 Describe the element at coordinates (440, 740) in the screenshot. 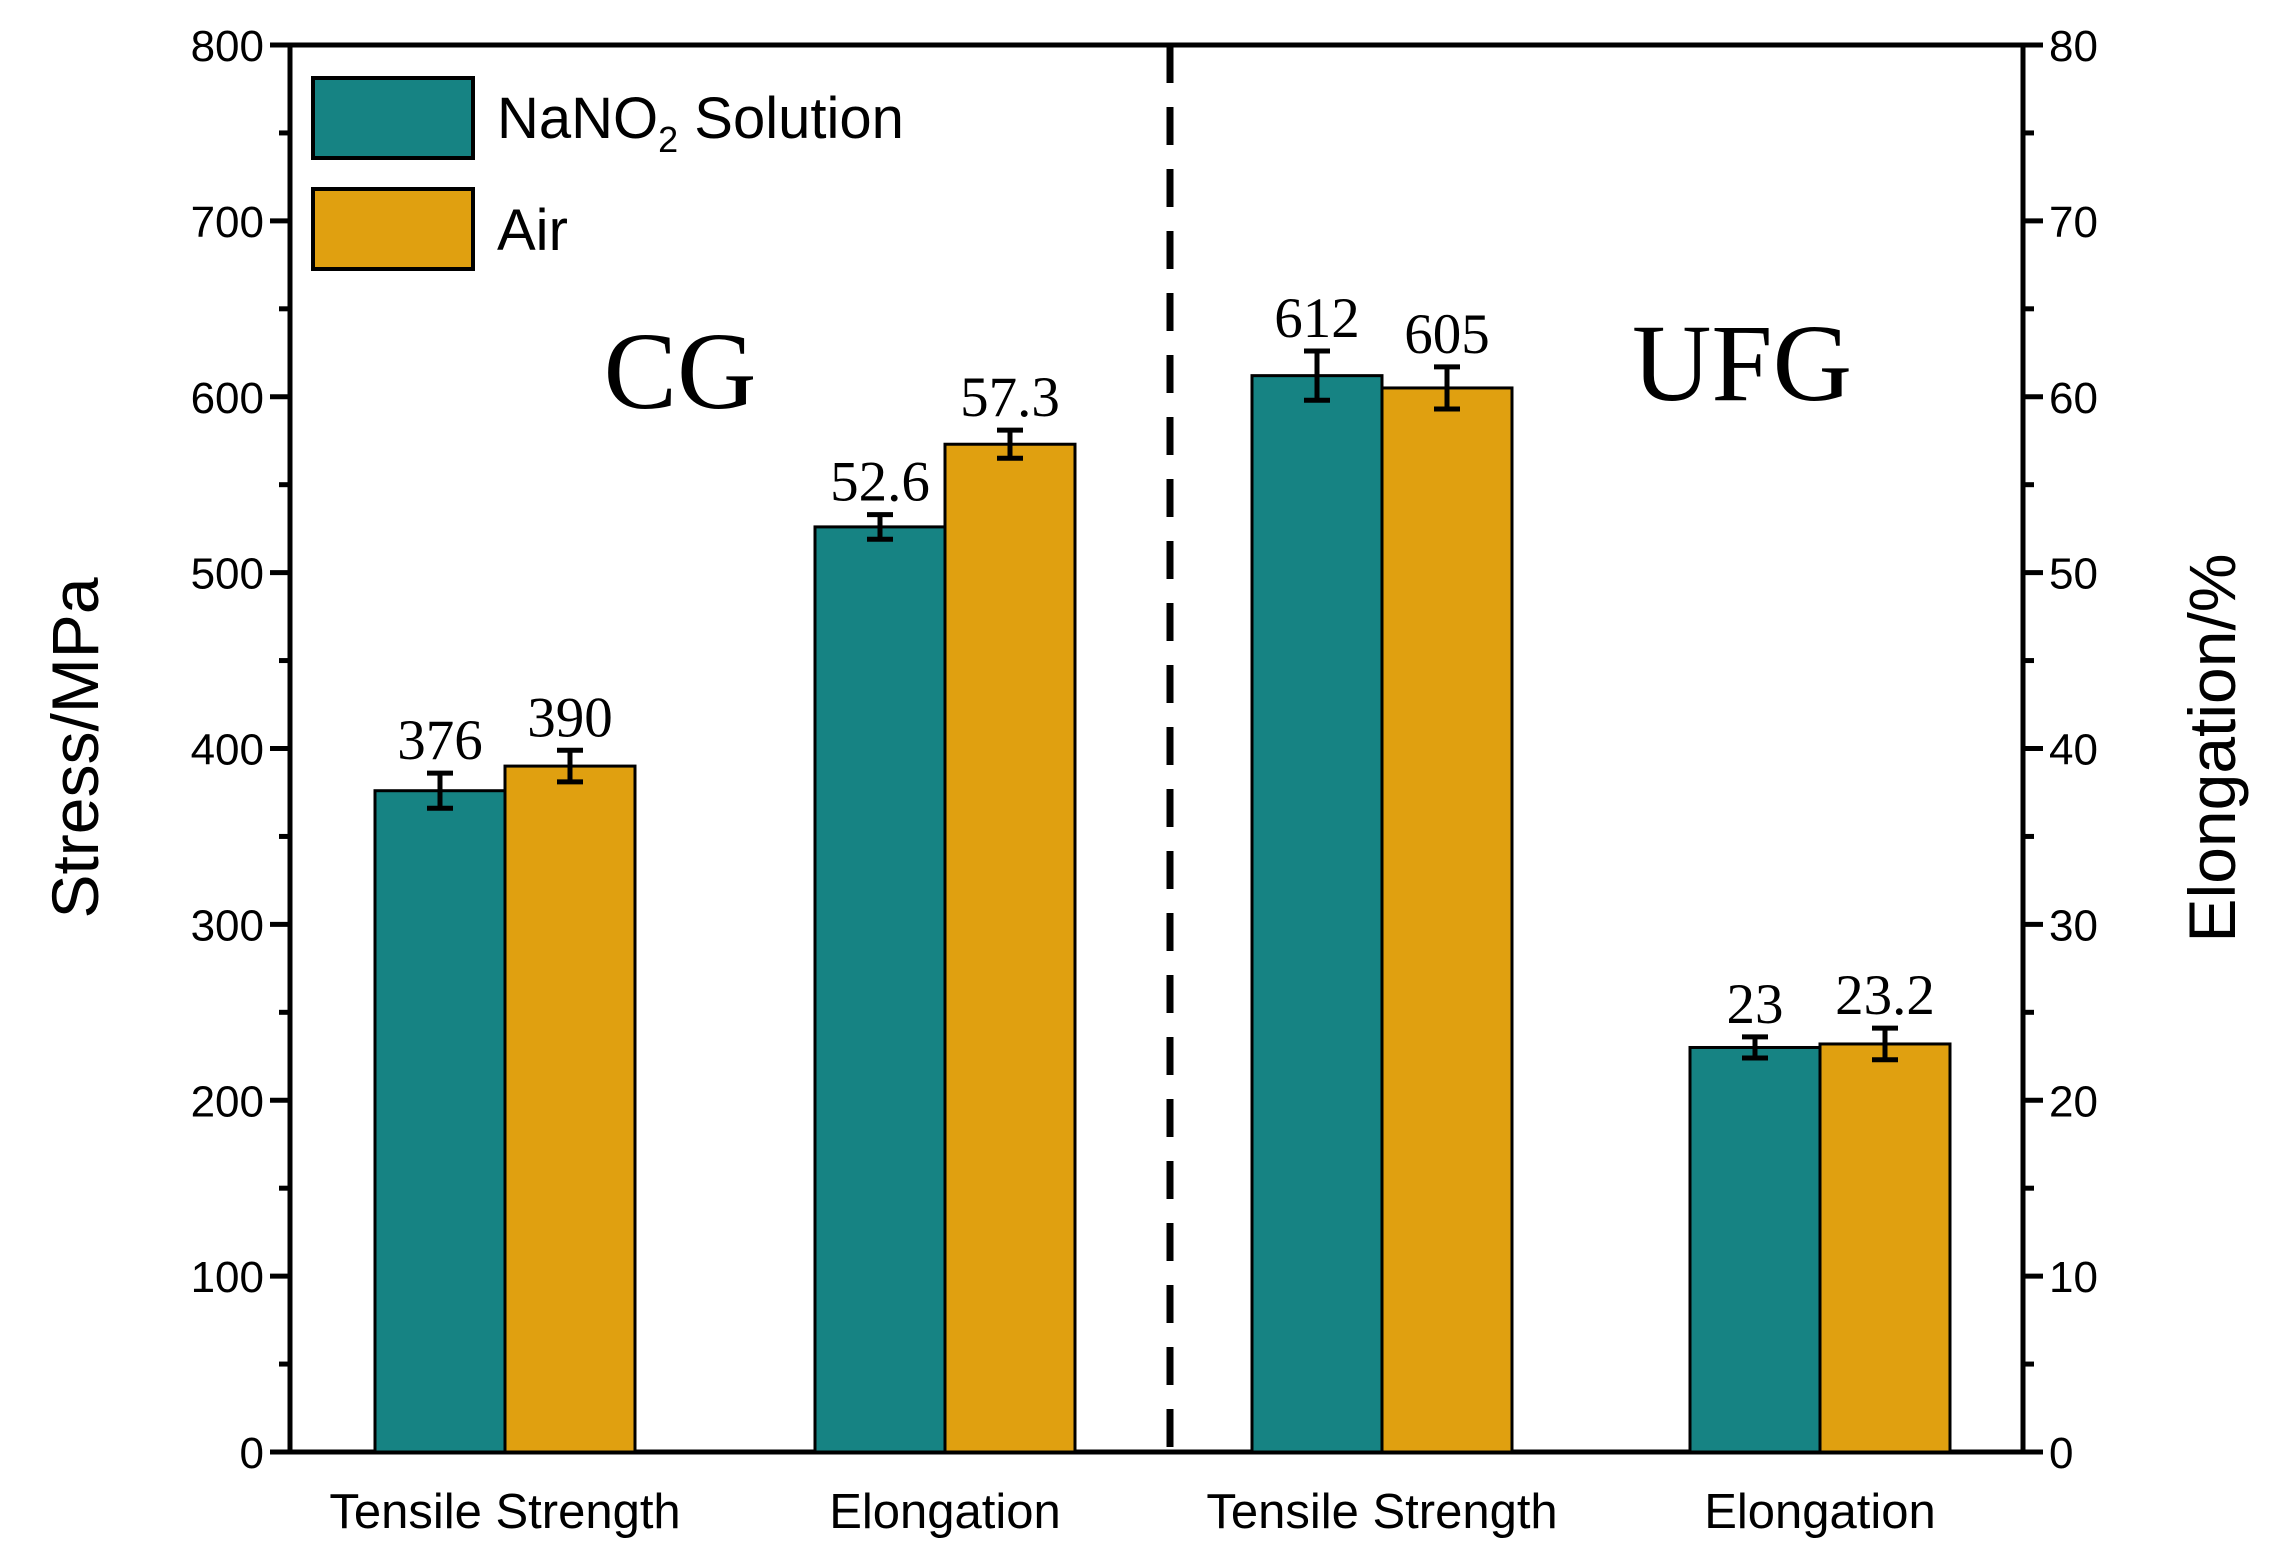

I see `data-label: 376` at that location.